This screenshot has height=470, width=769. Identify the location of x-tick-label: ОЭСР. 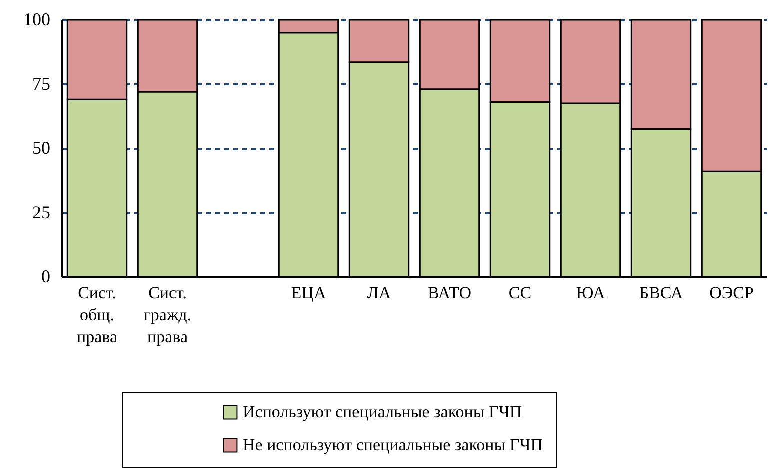
(732, 293).